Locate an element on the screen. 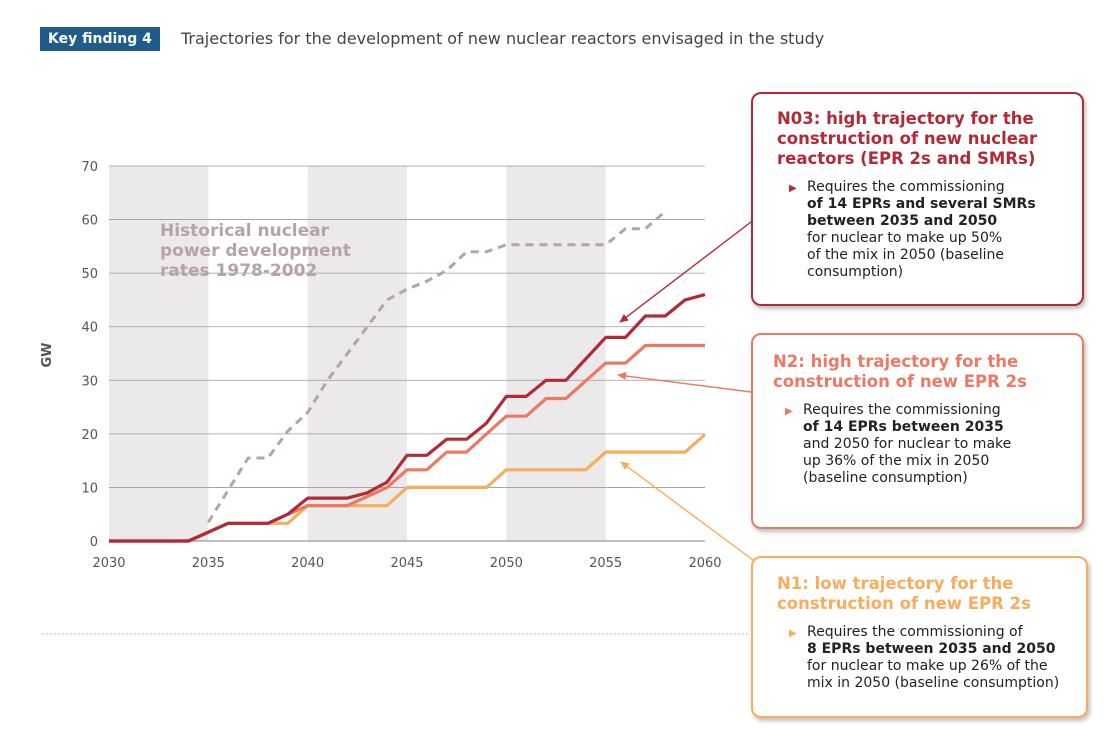 Image resolution: width=1113 pixels, height=736 pixels. y-tick-label: 30 is located at coordinates (89, 381).